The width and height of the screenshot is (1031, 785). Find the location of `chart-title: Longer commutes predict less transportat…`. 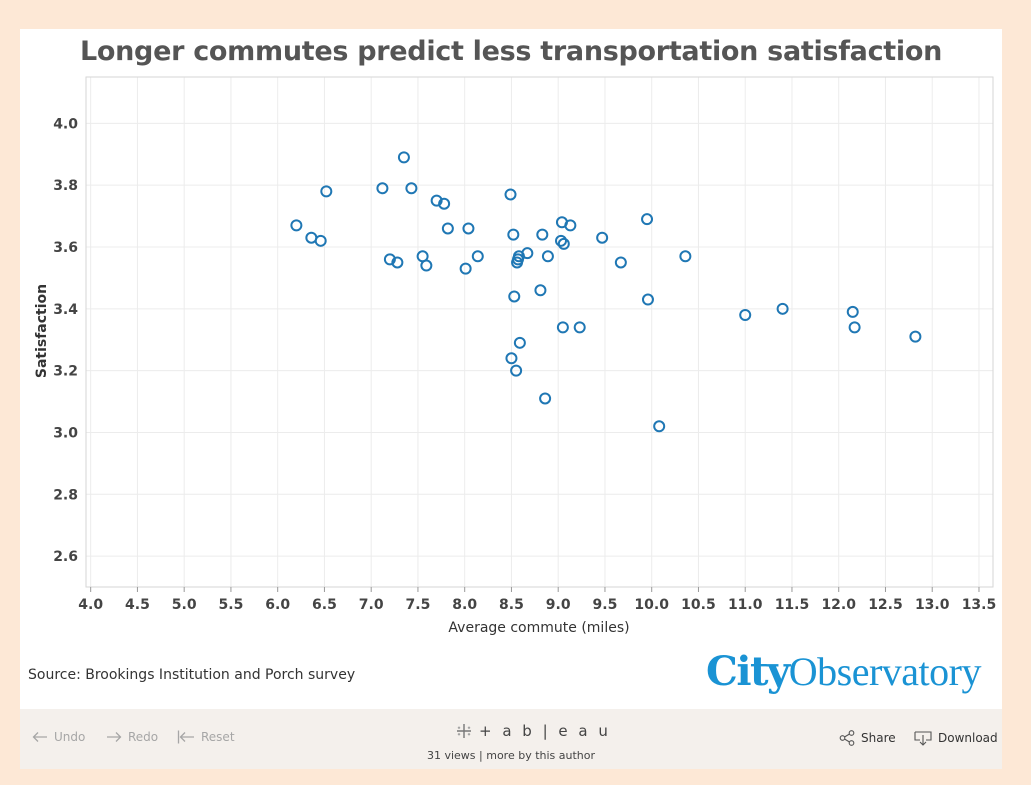

chart-title: Longer commutes predict less transportat… is located at coordinates (511, 51).